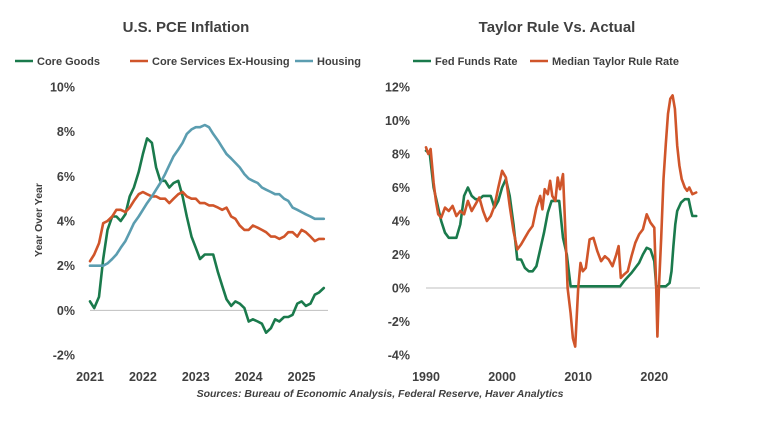 This screenshot has height=443, width=759. I want to click on y-tick-label: 12%, so click(397, 88).